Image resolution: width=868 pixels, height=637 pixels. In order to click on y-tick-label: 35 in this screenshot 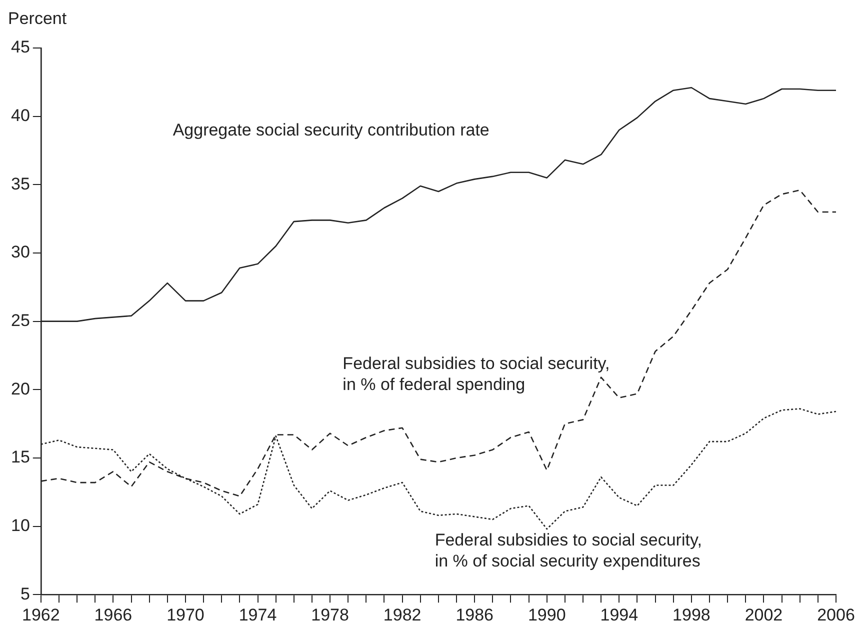, I will do `click(20, 184)`.